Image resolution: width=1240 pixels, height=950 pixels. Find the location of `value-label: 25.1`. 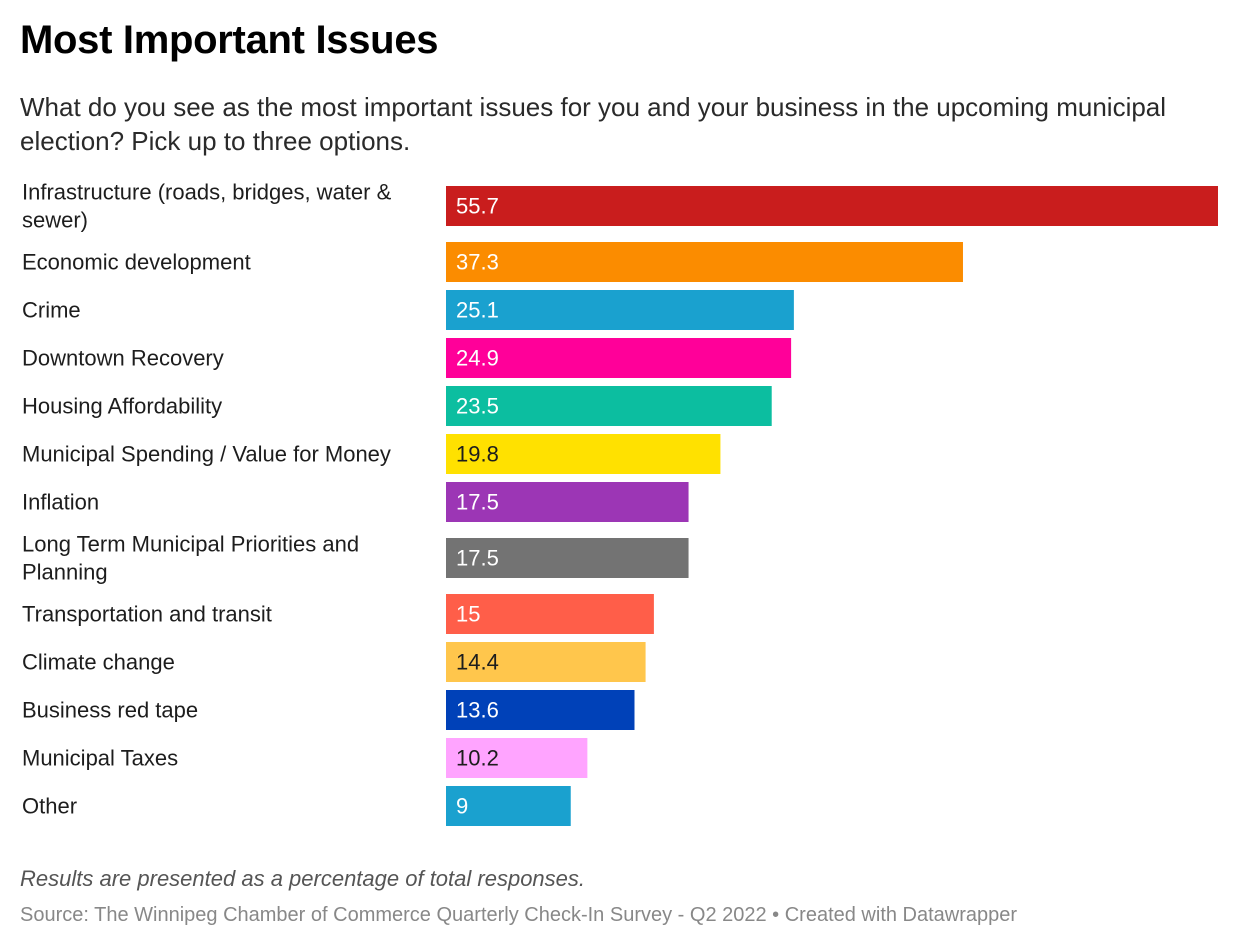

value-label: 25.1 is located at coordinates (477, 310).